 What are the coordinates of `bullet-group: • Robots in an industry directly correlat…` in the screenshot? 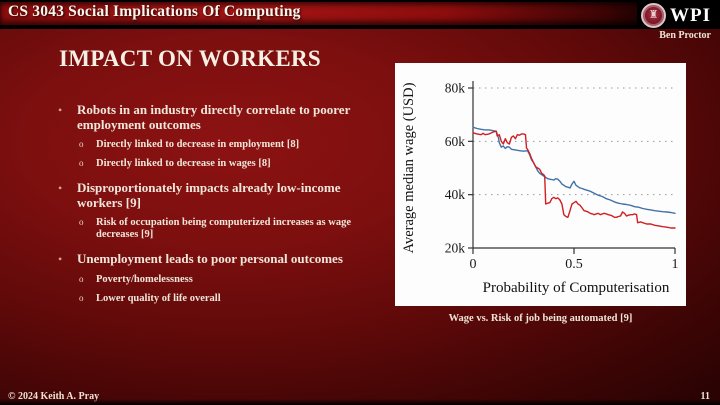 It's located at (218, 136).